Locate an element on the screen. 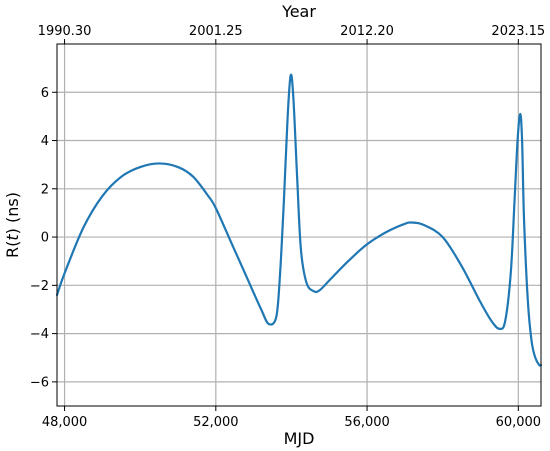  bottom-ticks: 48,000 52,000 56,000 60,000 is located at coordinates (291, 418).